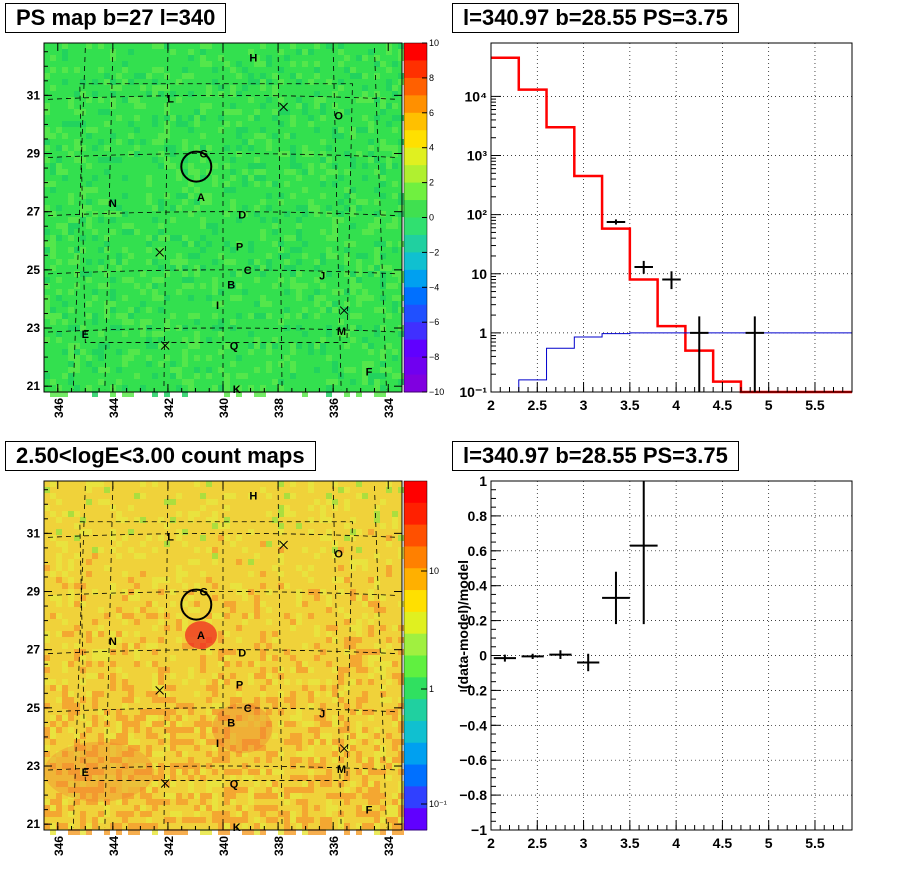  I want to click on x-tick-label: 338, so click(279, 408).